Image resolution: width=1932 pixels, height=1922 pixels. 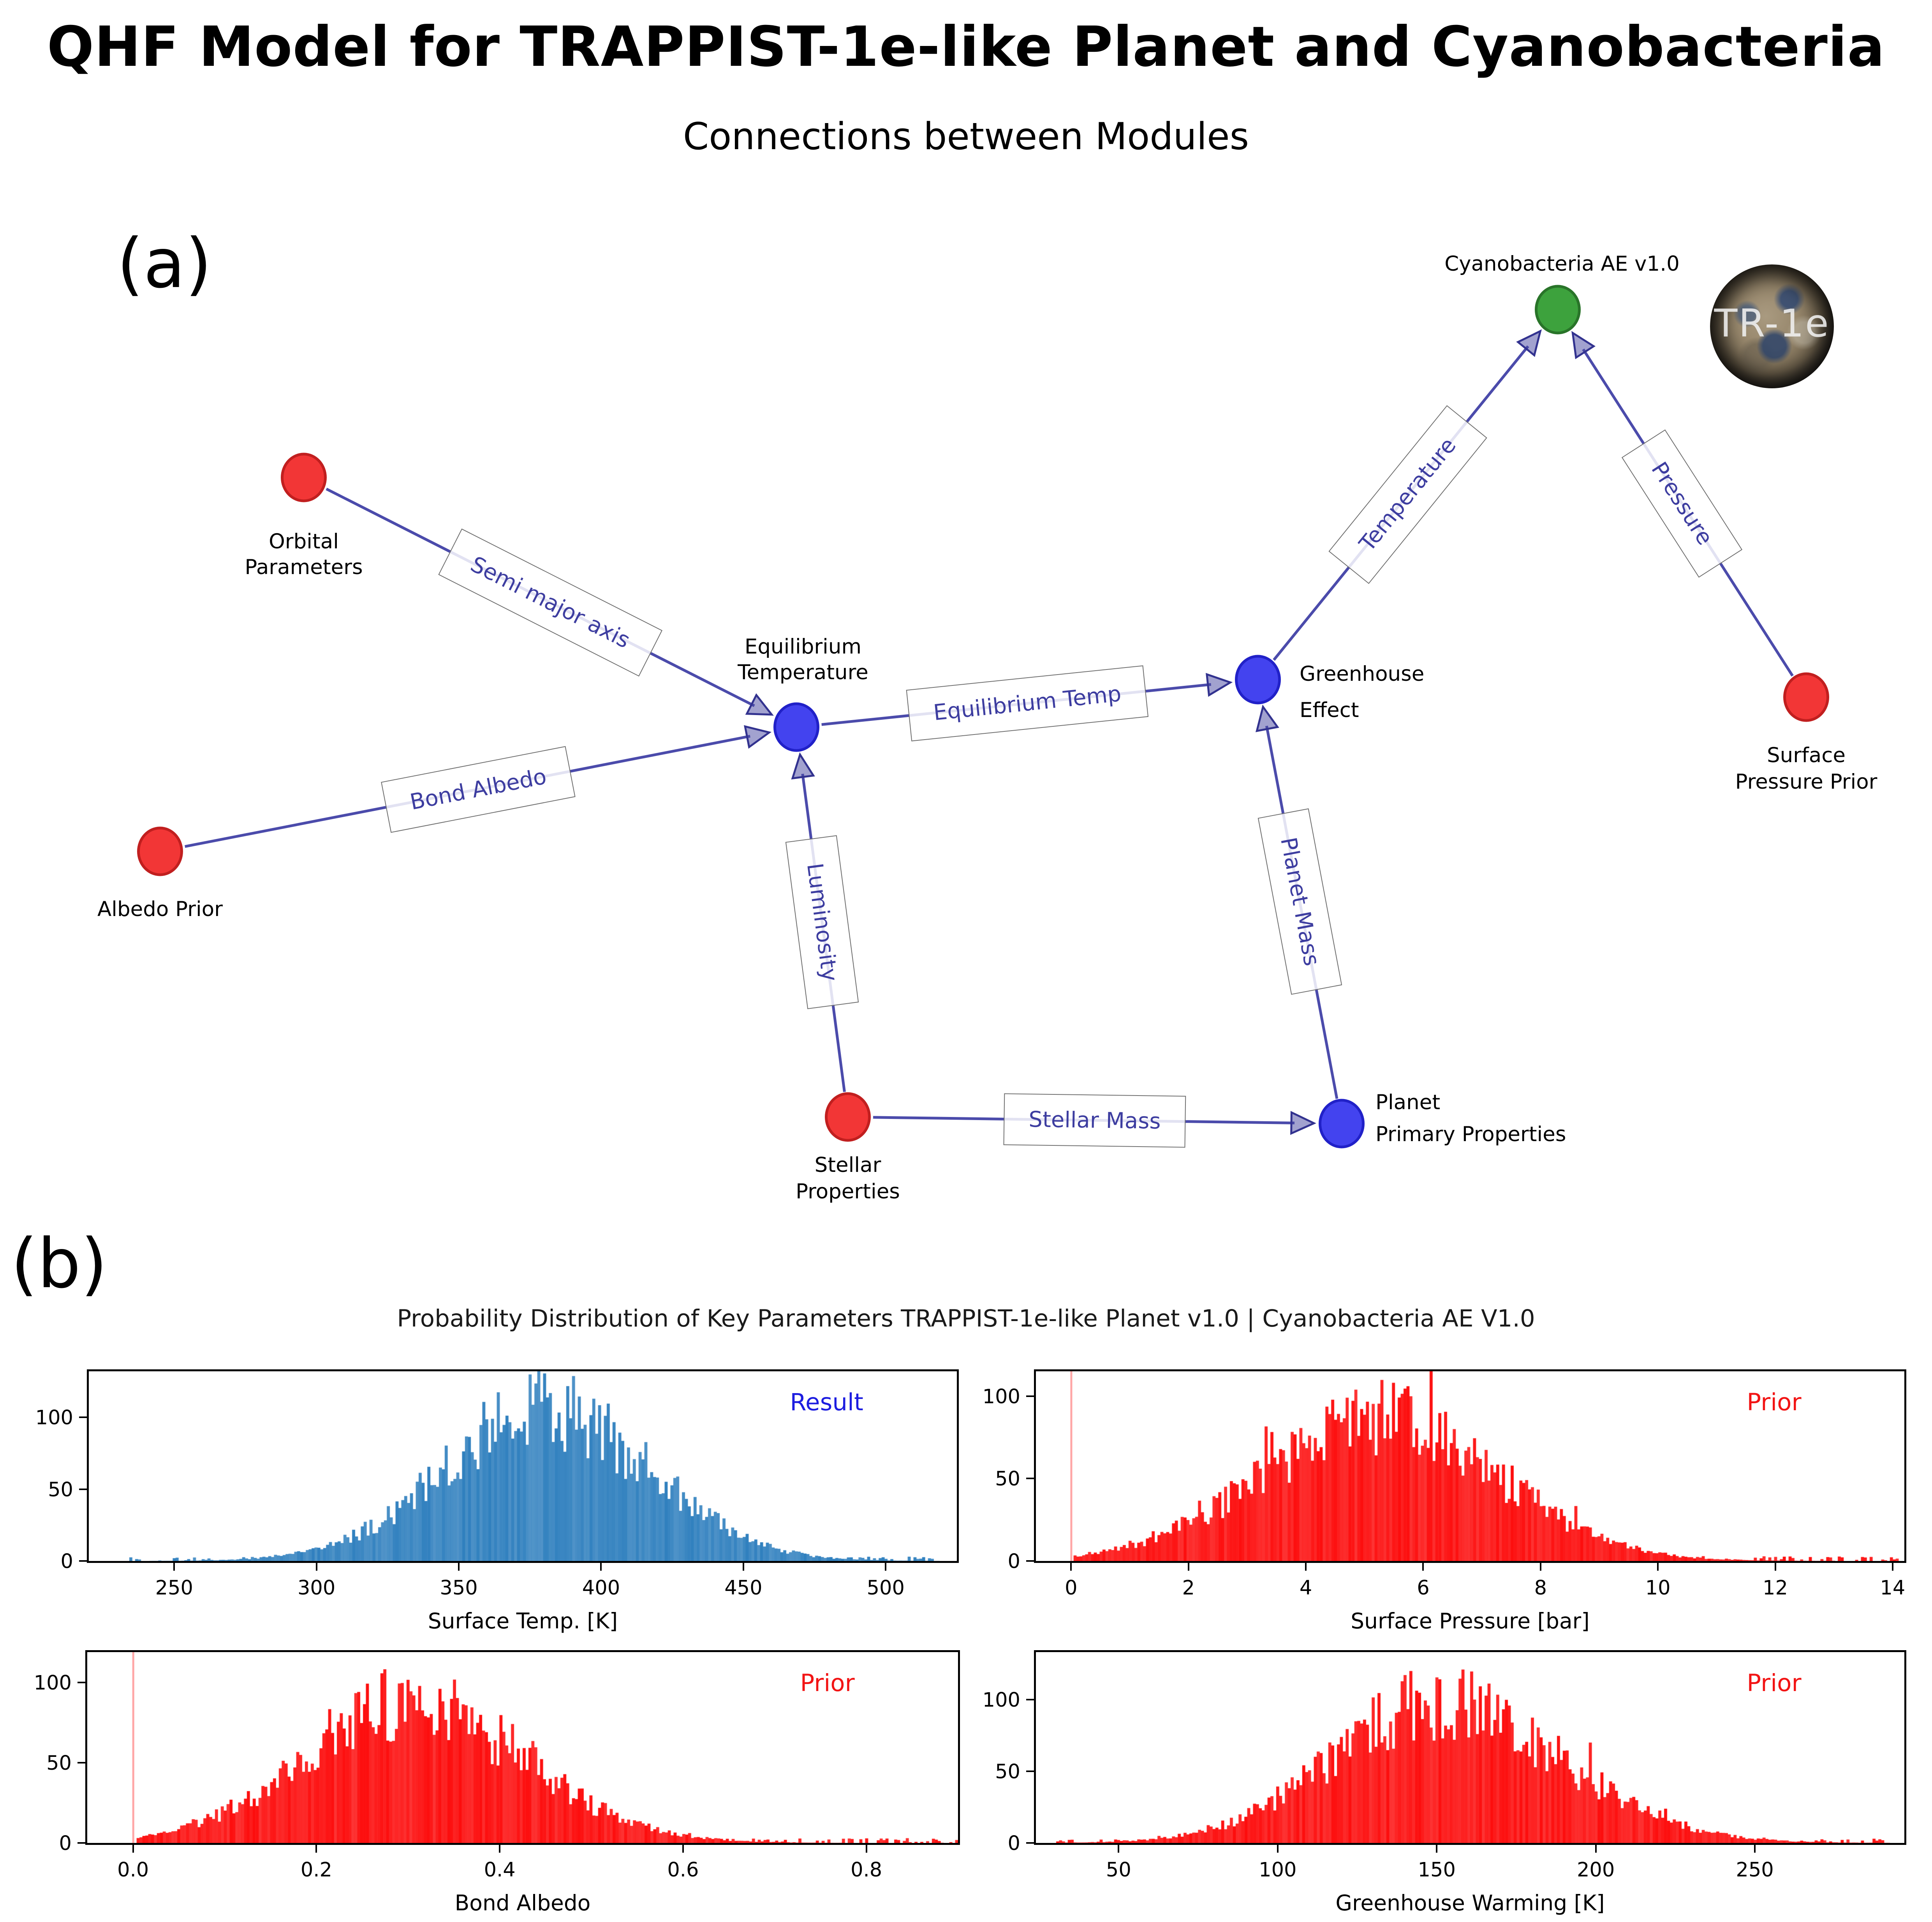 I want to click on node-label-line: Effect, so click(x=1329, y=710).